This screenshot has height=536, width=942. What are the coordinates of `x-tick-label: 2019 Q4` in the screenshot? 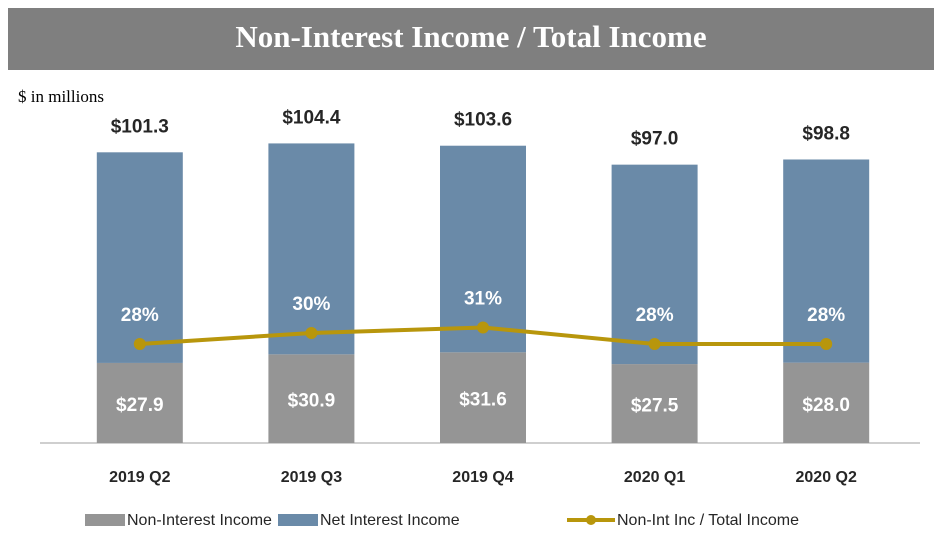 It's located at (482, 477).